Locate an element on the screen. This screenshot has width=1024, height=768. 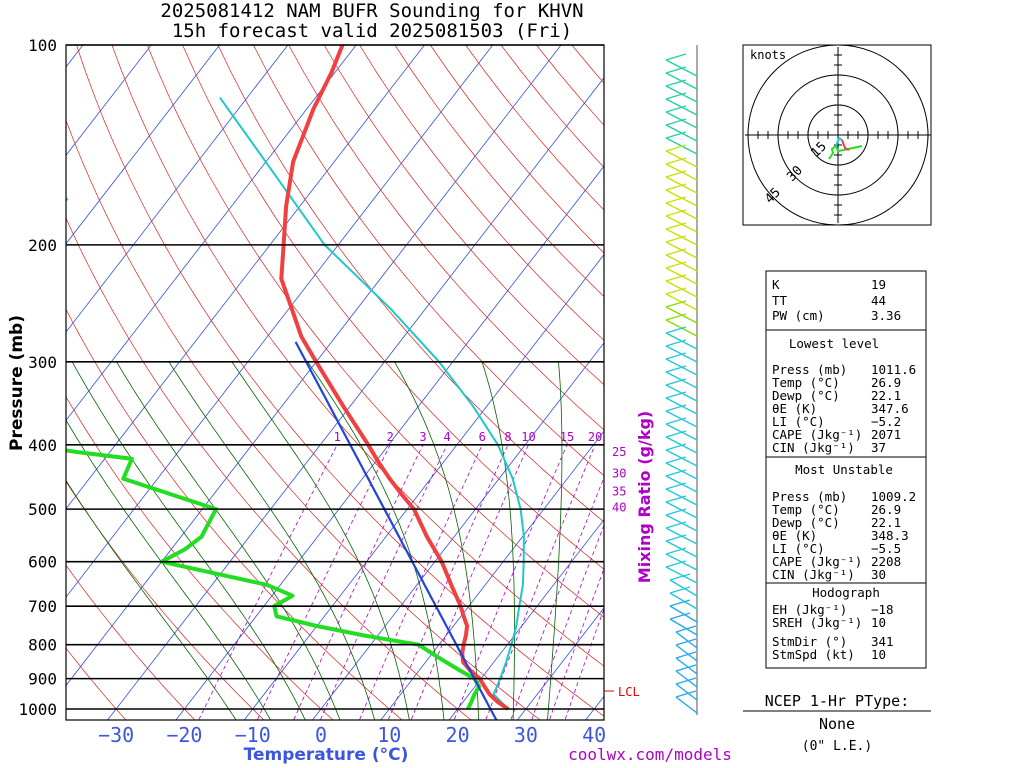
hodograph: knots 15 30 45 is located at coordinates (837, 135).